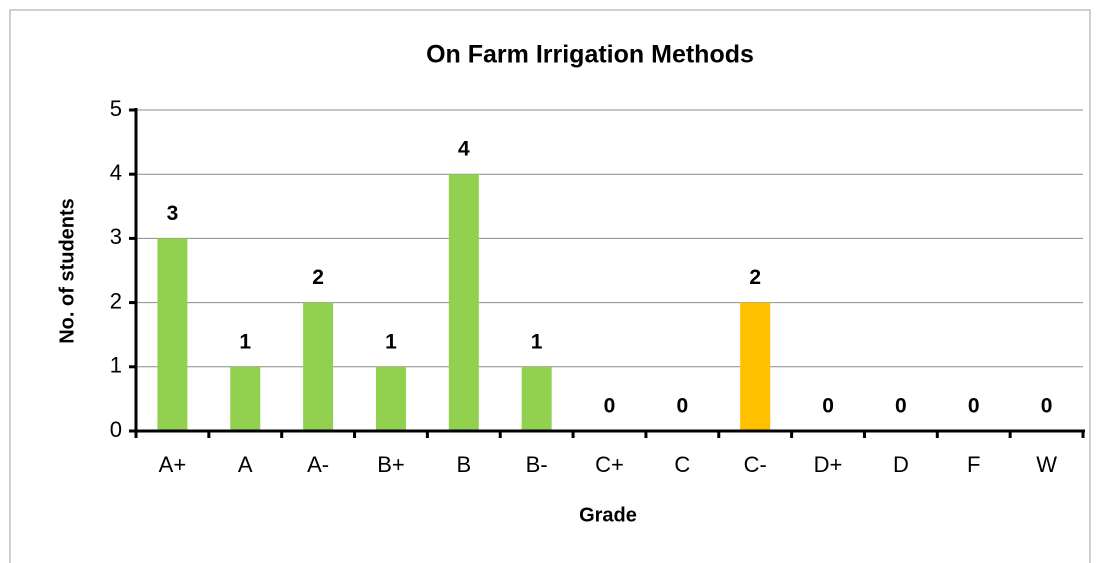  I want to click on value-label: 4, so click(464, 149).